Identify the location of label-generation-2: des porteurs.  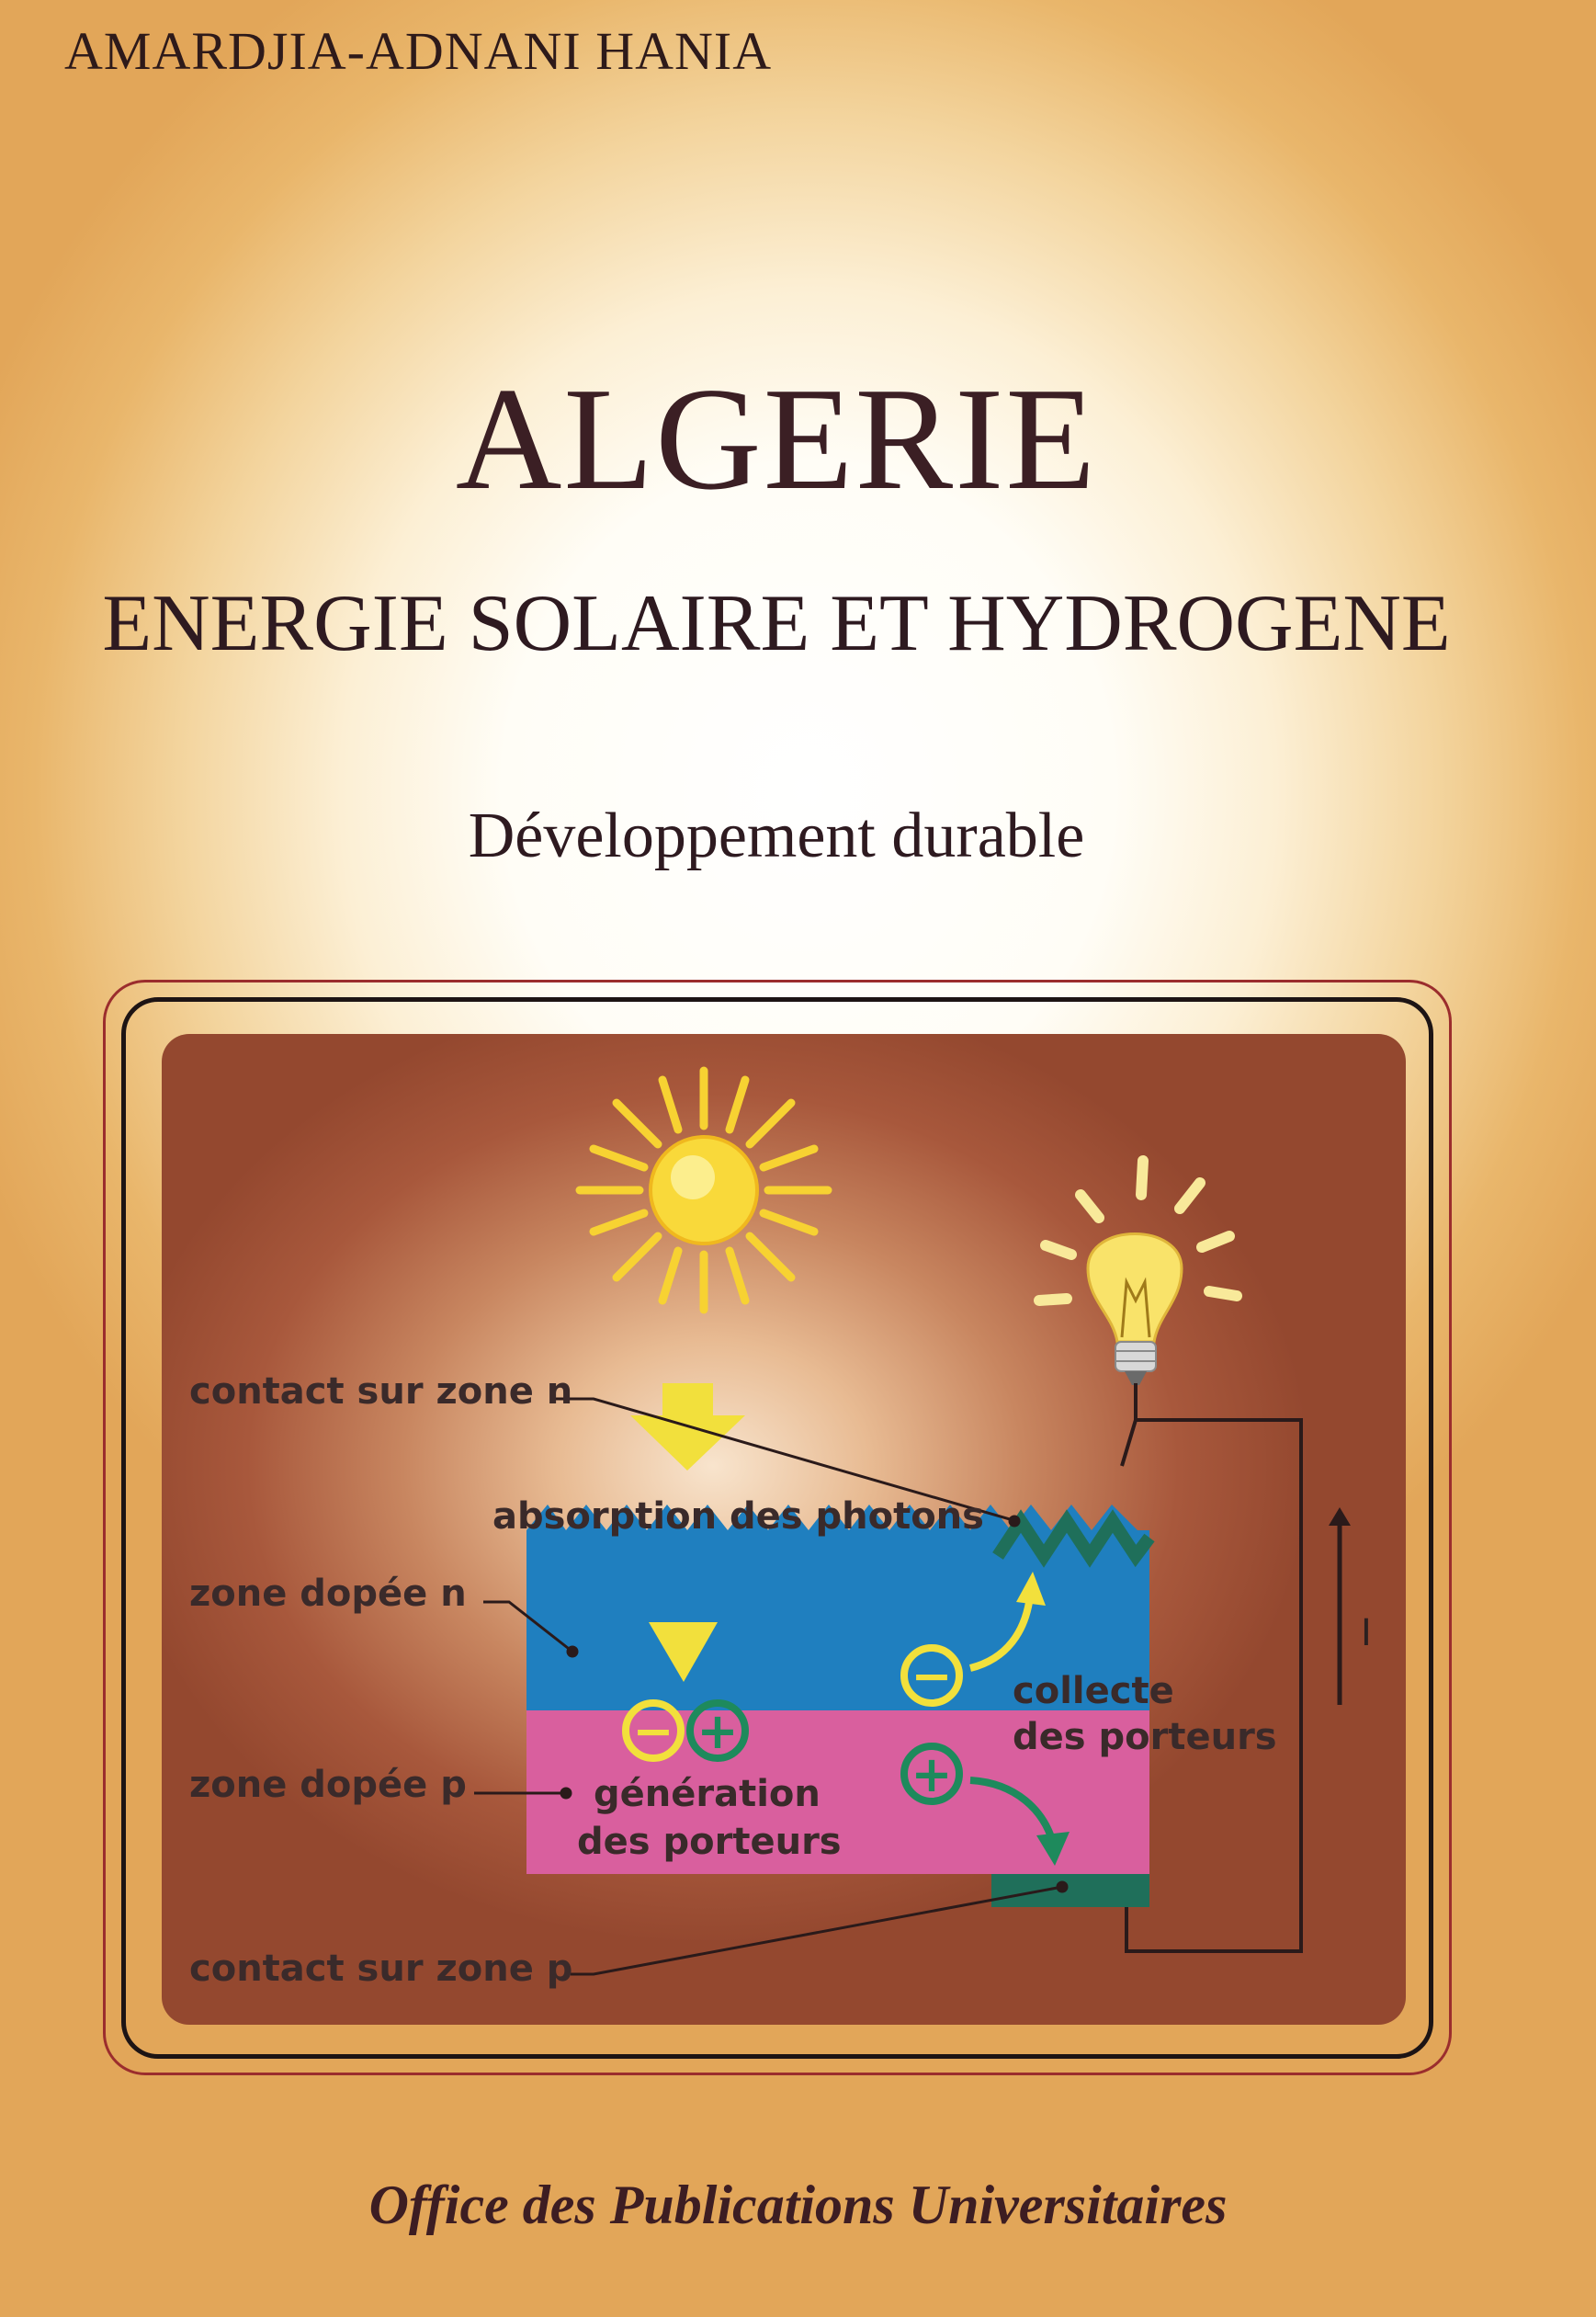
(709, 1842).